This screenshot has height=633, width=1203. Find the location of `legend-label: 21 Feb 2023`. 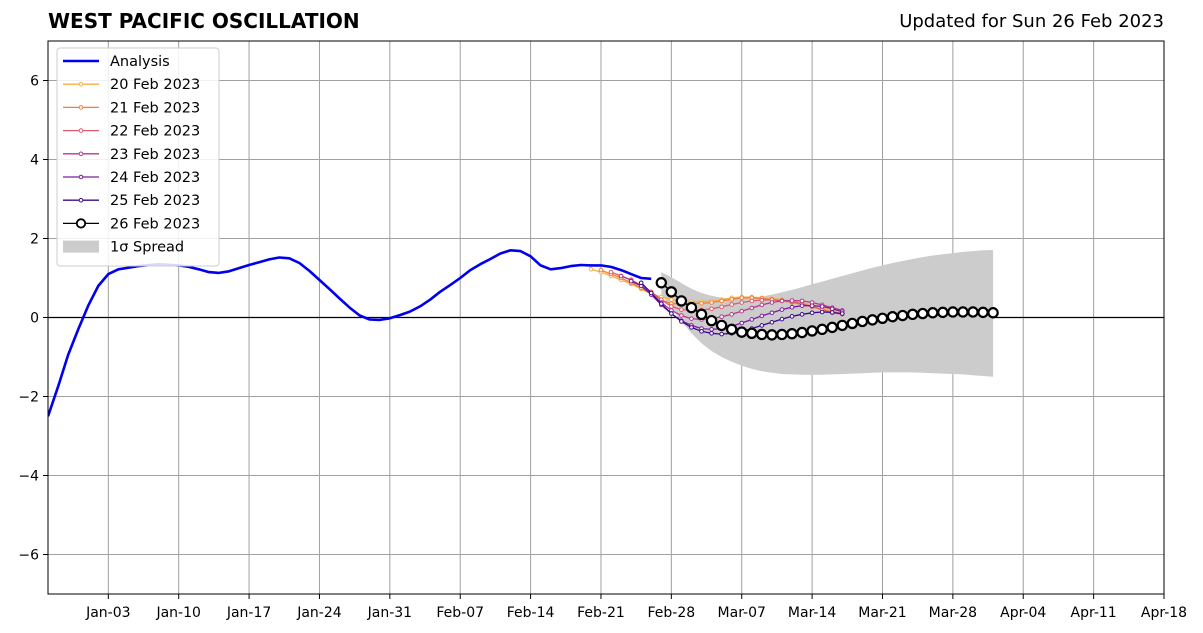

legend-label: 21 Feb 2023 is located at coordinates (155, 108).